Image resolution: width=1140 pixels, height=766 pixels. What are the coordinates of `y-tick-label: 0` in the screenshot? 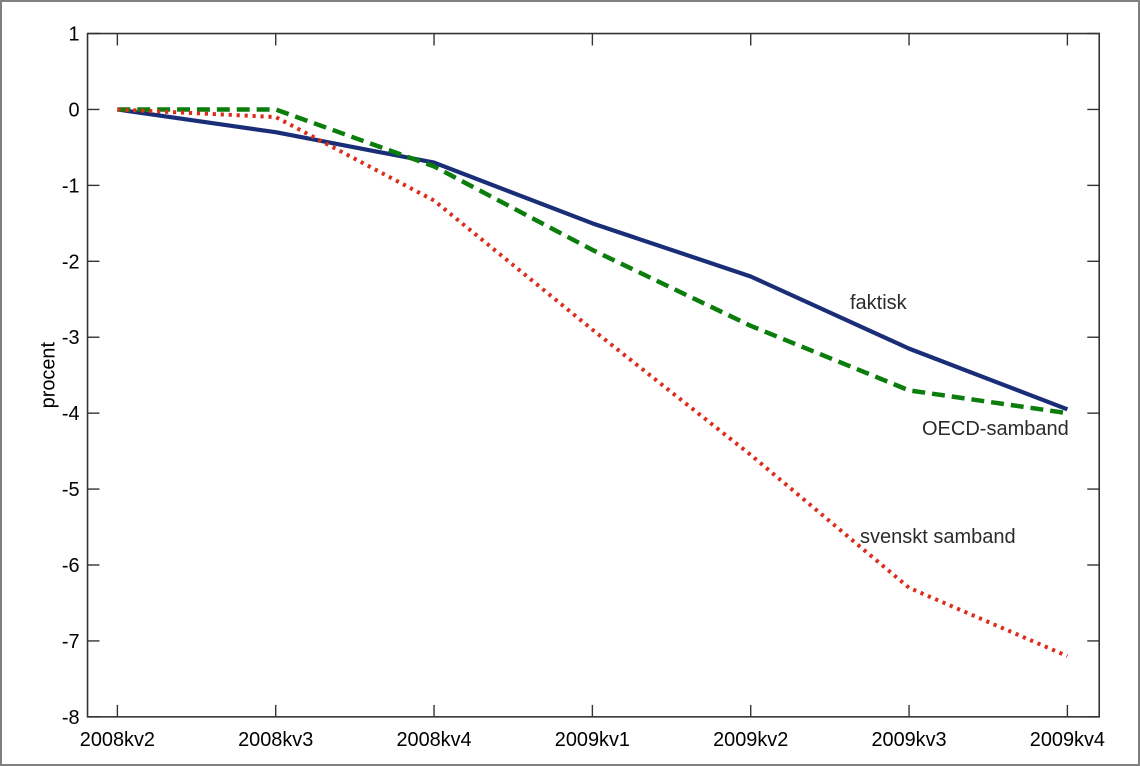 It's located at (74, 110).